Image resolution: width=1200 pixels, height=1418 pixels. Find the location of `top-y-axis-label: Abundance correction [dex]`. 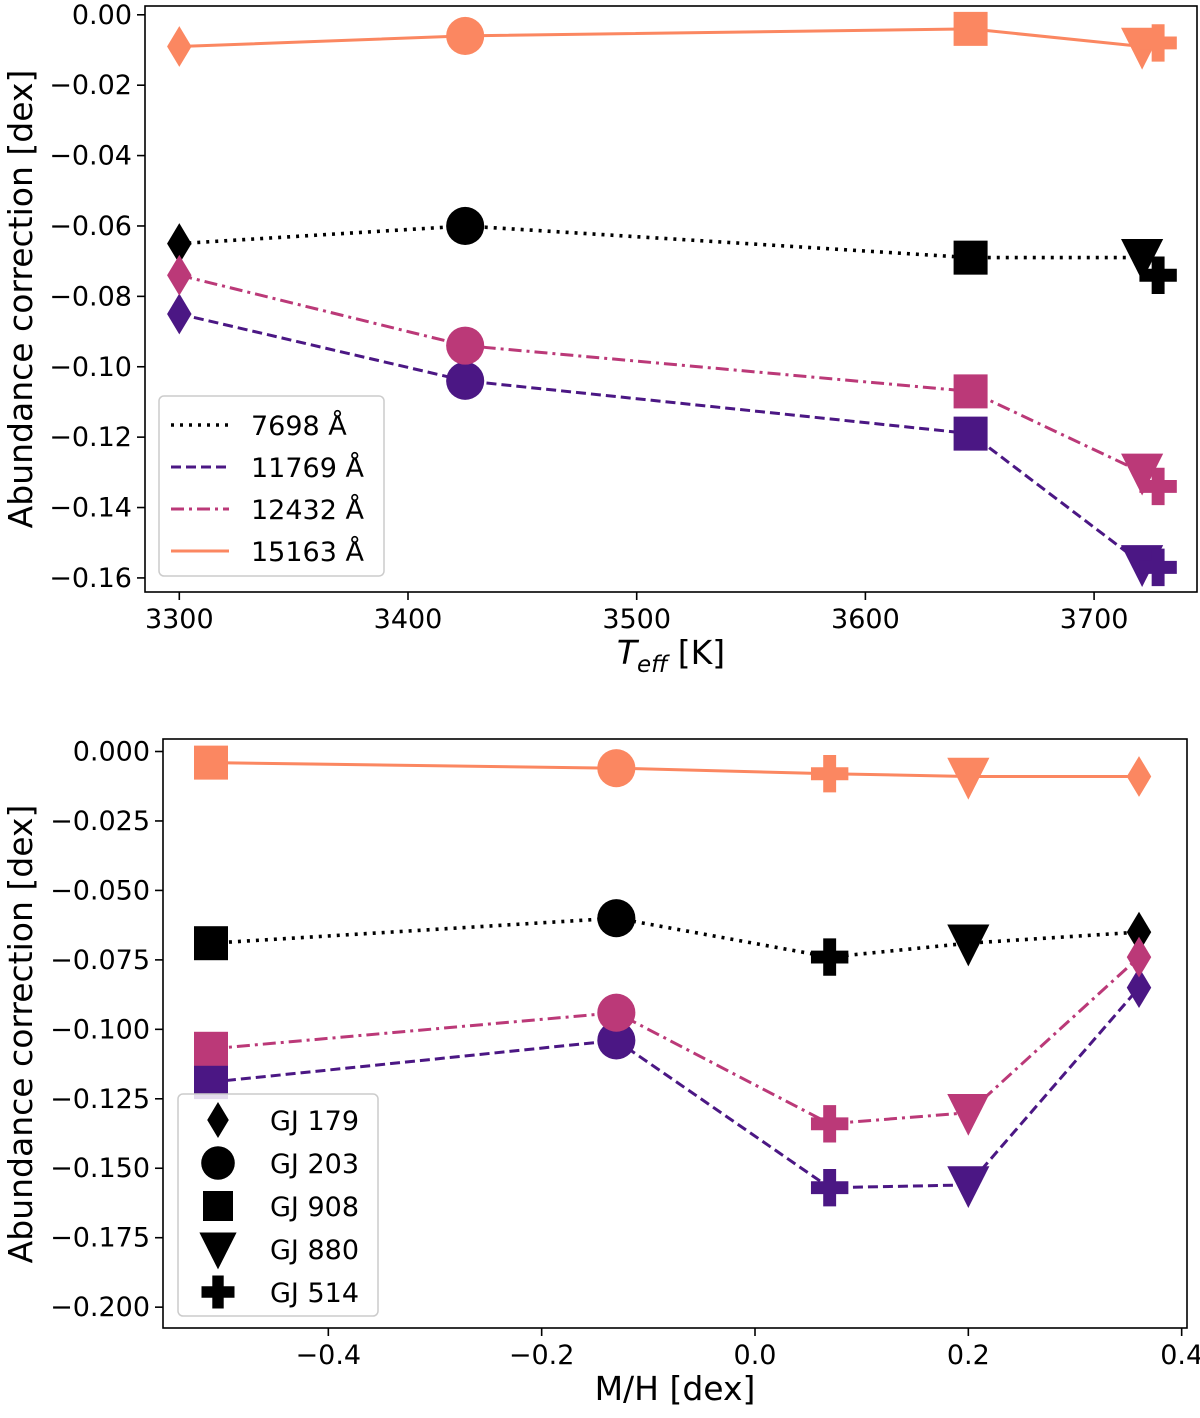

top-y-axis-label: Abundance correction [dex] is located at coordinates (20, 299).